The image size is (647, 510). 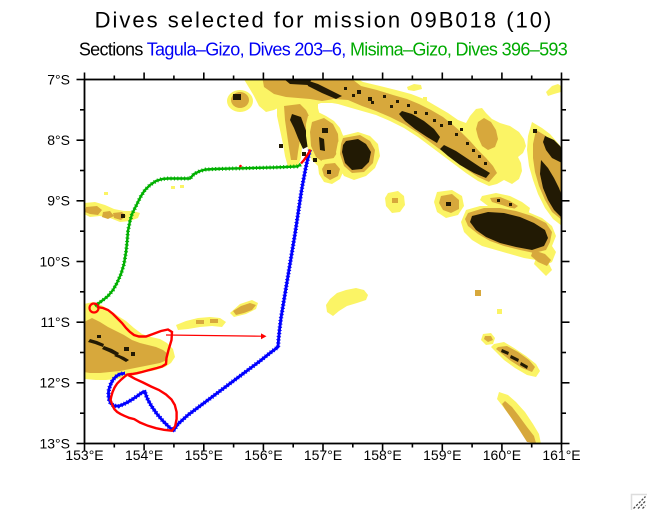 I want to click on svg-text: 153°E, so click(x=84, y=455).